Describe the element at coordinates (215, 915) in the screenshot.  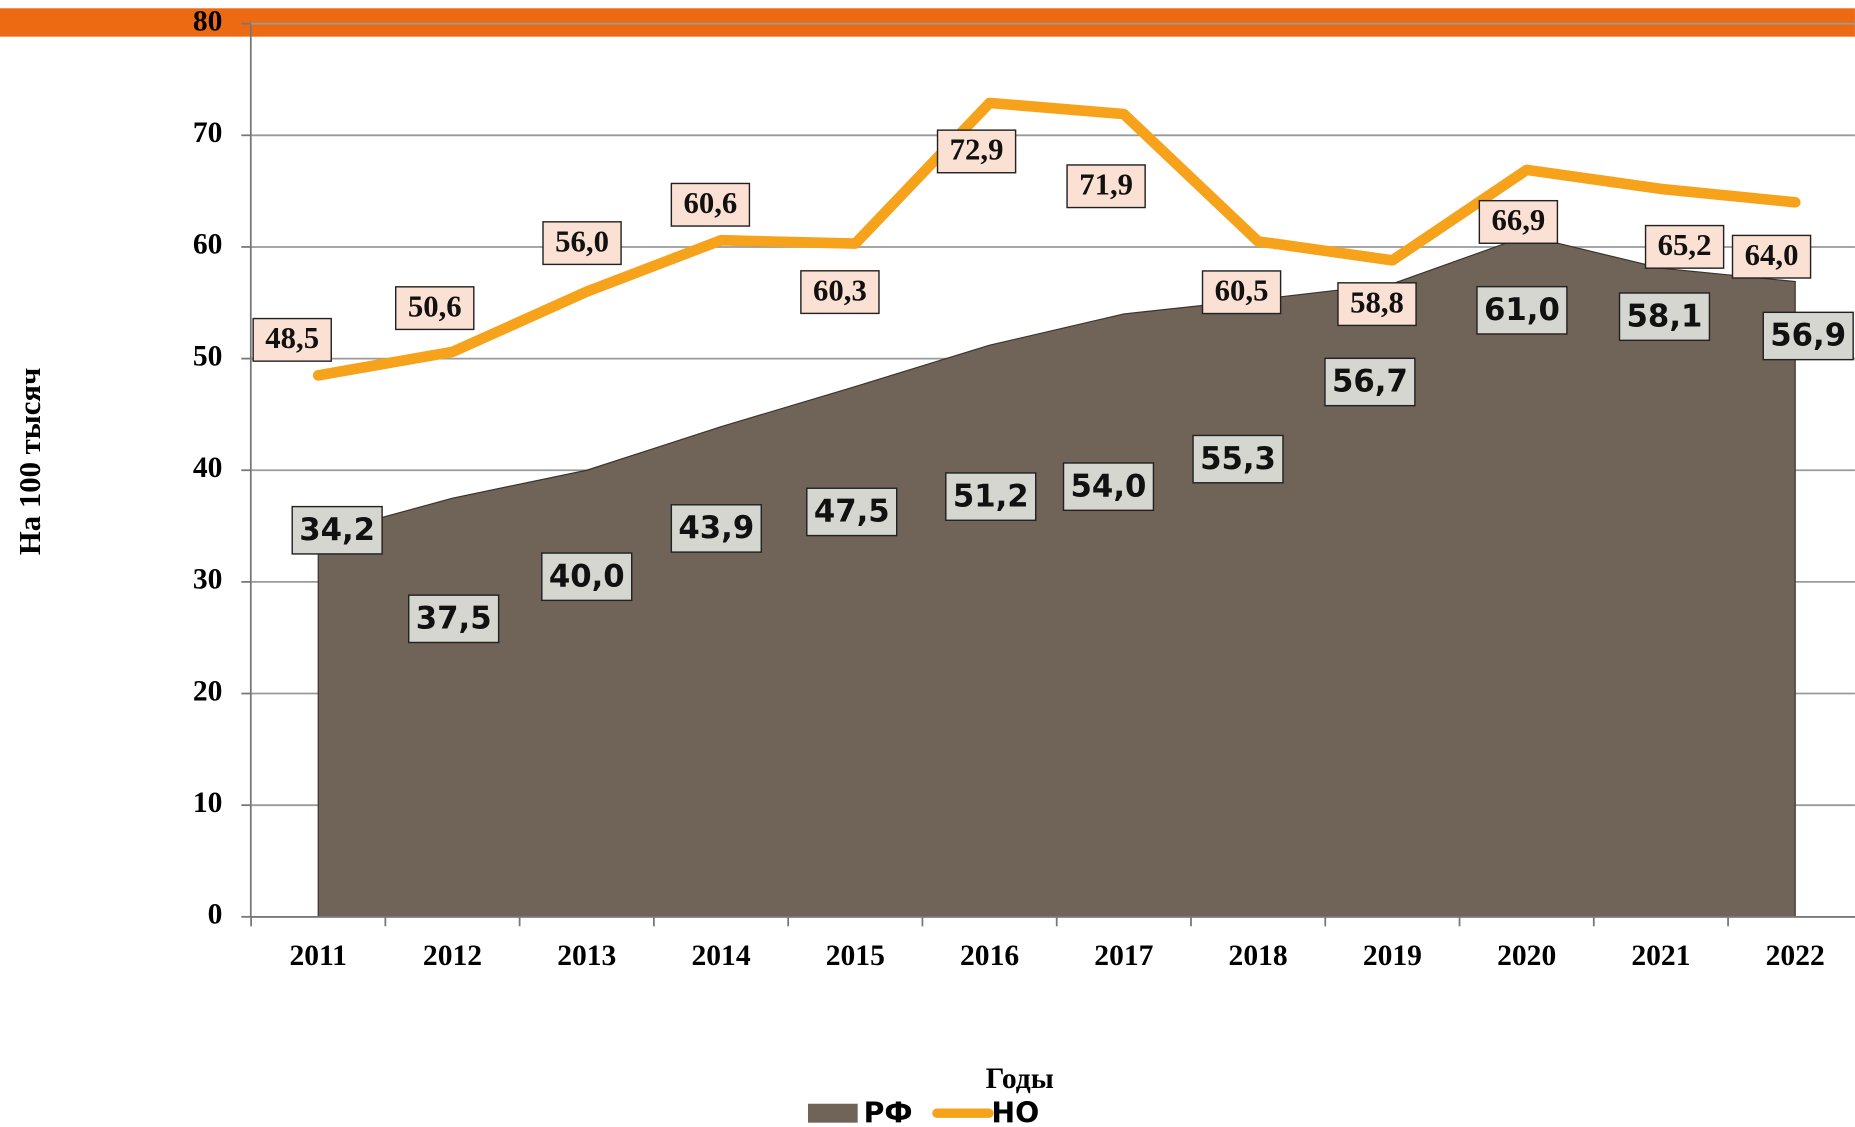
I see `y-tick-label: 0` at that location.